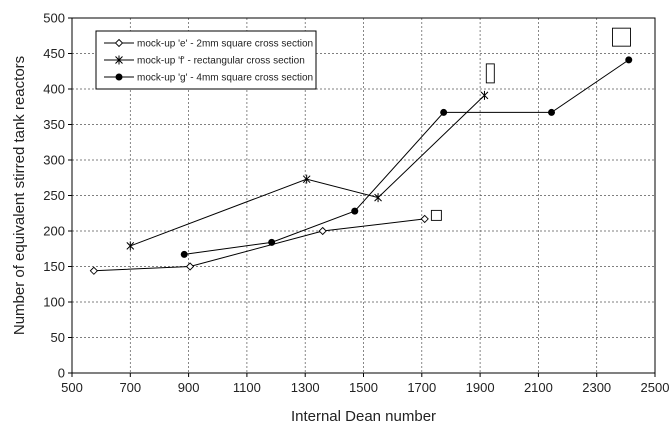 The image size is (671, 434). I want to click on x-tick-label: 1100, so click(247, 387).